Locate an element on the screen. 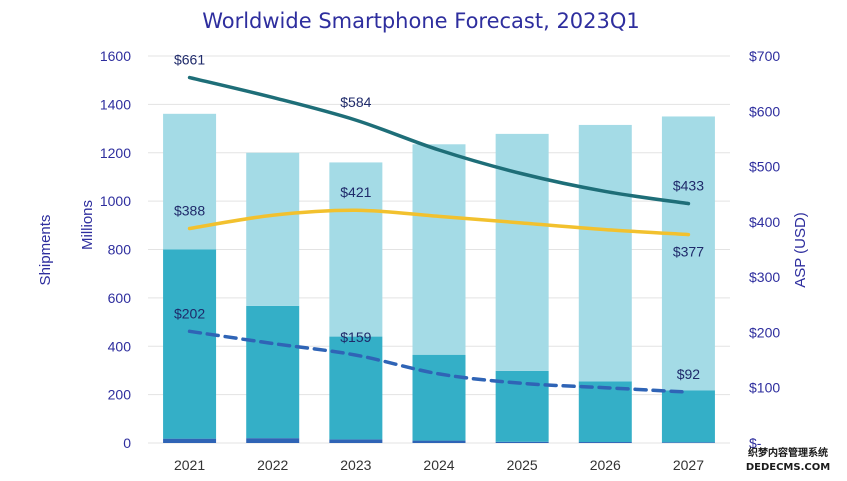 The image size is (847, 481). left-tick-label: 200 is located at coordinates (120, 395).